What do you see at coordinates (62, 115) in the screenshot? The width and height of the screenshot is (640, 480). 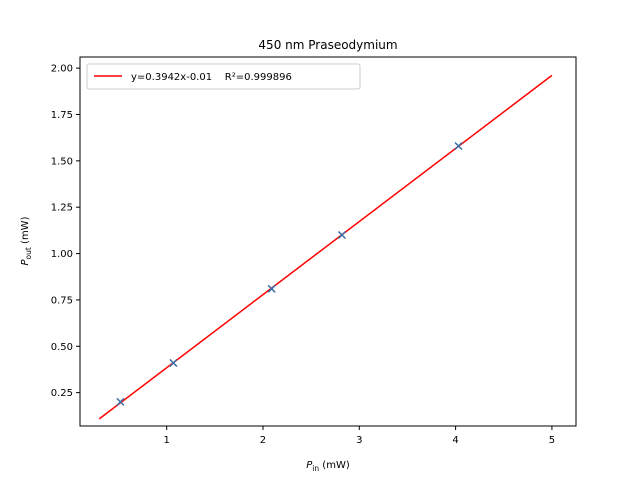 I see `y-tick-label: 1.75` at bounding box center [62, 115].